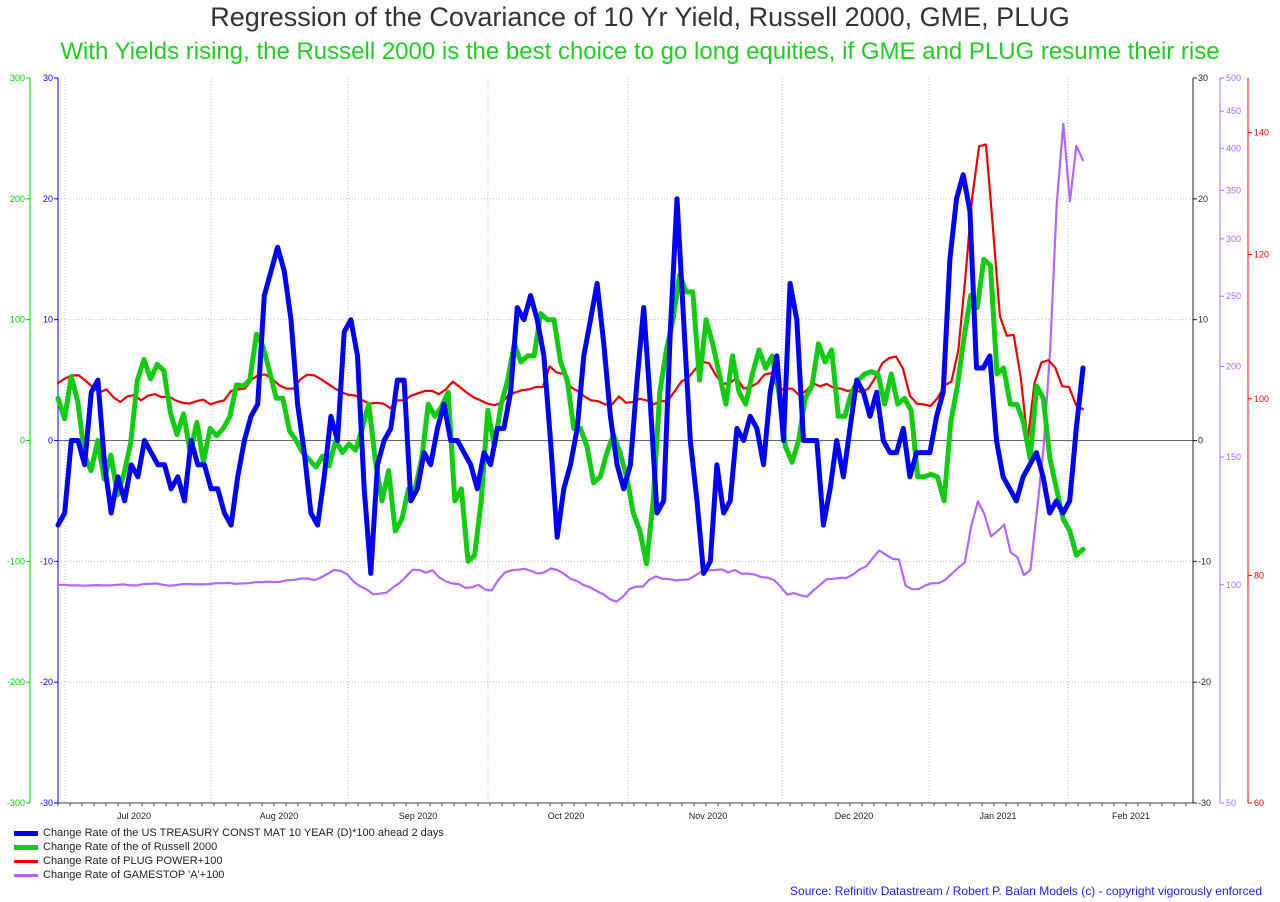 The height and width of the screenshot is (902, 1280). Describe the element at coordinates (854, 816) in the screenshot. I see `x-tick-label: Dec 2020` at that location.